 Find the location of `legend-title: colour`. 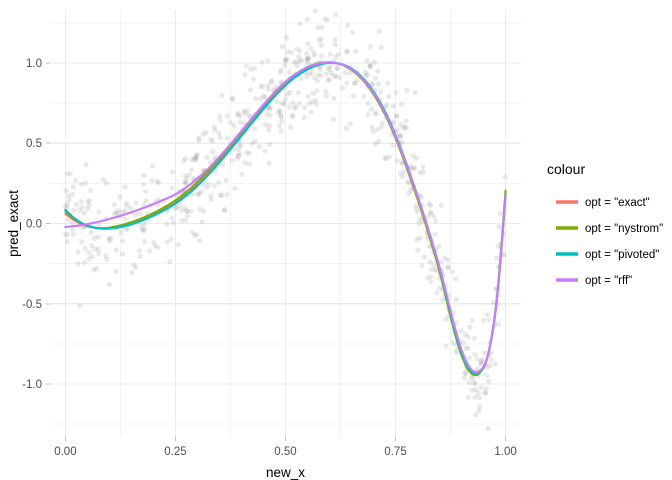

legend-title: colour is located at coordinates (566, 169).